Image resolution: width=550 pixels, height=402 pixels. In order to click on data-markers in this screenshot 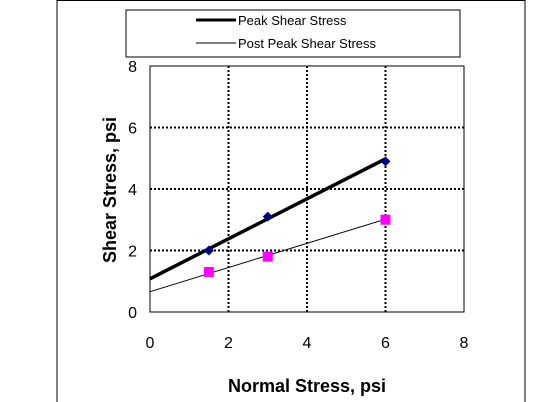, I will do `click(297, 217)`.